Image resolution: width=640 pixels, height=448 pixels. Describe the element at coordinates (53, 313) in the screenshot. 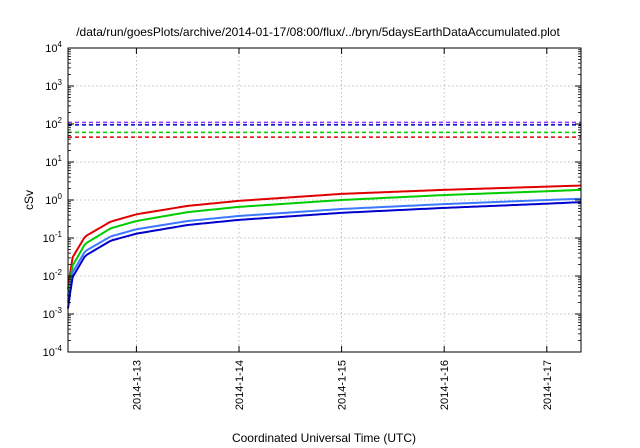

I see `y-tick-label: 10⁻³` at that location.